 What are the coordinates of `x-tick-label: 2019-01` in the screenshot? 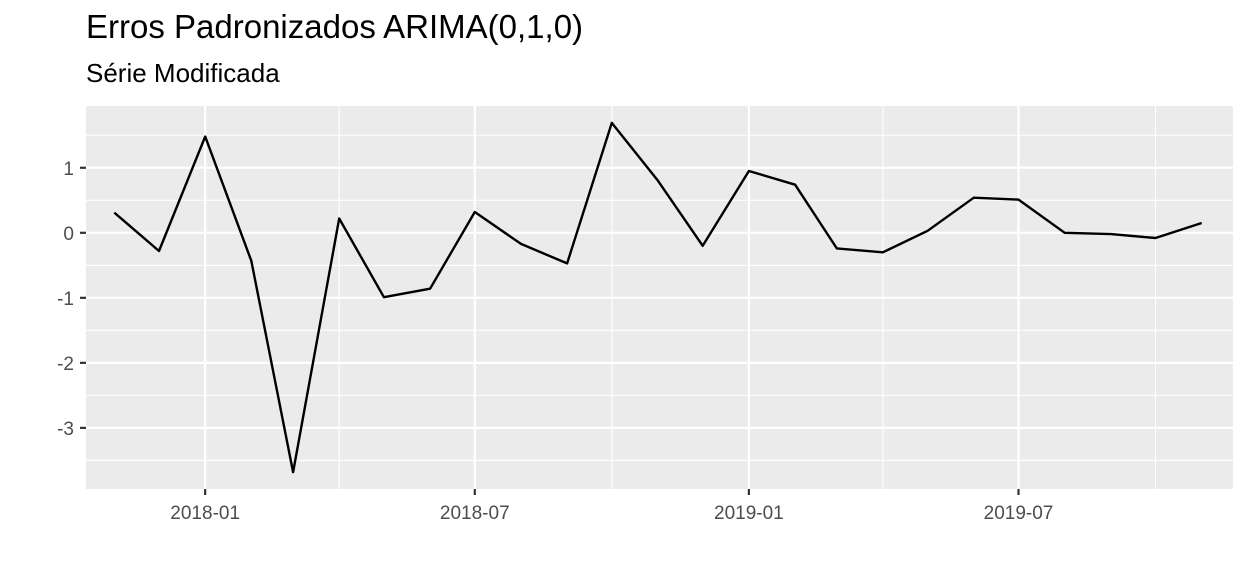 It's located at (749, 513).